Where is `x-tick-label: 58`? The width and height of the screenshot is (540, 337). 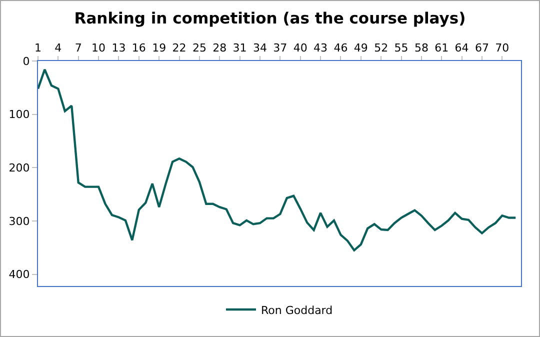 x-tick-label: 58 is located at coordinates (421, 48).